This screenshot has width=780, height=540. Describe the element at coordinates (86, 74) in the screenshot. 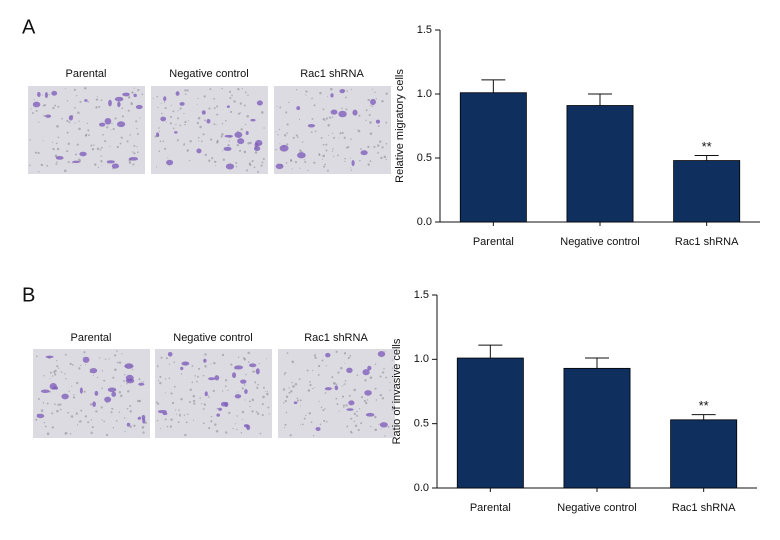

I see `image-label: Parental` at that location.